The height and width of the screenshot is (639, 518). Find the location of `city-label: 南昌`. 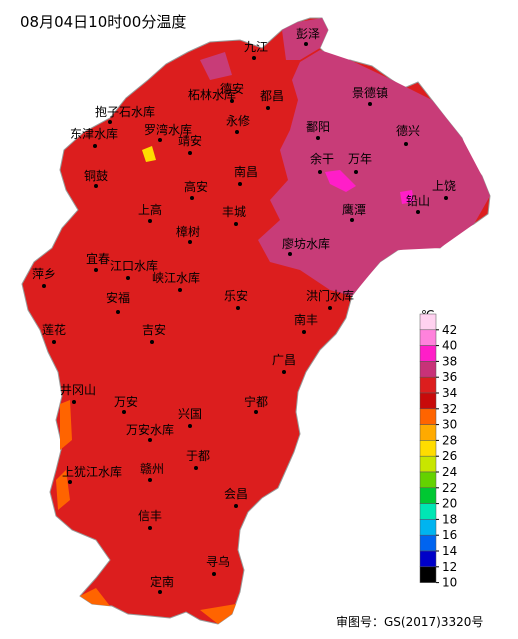

city-label: 南昌 is located at coordinates (246, 171).